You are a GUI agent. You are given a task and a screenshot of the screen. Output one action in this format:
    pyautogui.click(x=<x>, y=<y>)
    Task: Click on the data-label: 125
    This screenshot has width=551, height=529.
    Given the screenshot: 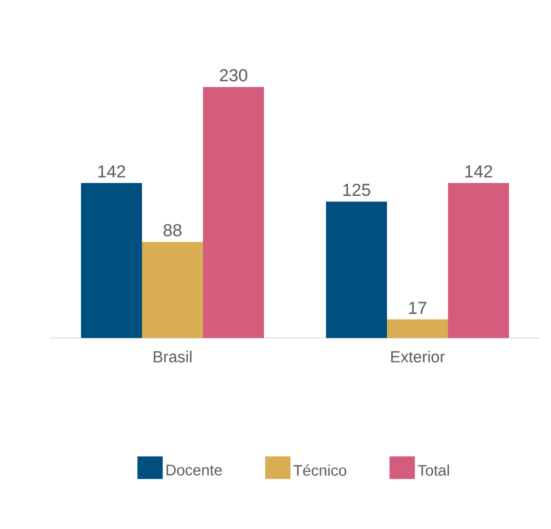 What is the action you would take?
    pyautogui.click(x=356, y=190)
    